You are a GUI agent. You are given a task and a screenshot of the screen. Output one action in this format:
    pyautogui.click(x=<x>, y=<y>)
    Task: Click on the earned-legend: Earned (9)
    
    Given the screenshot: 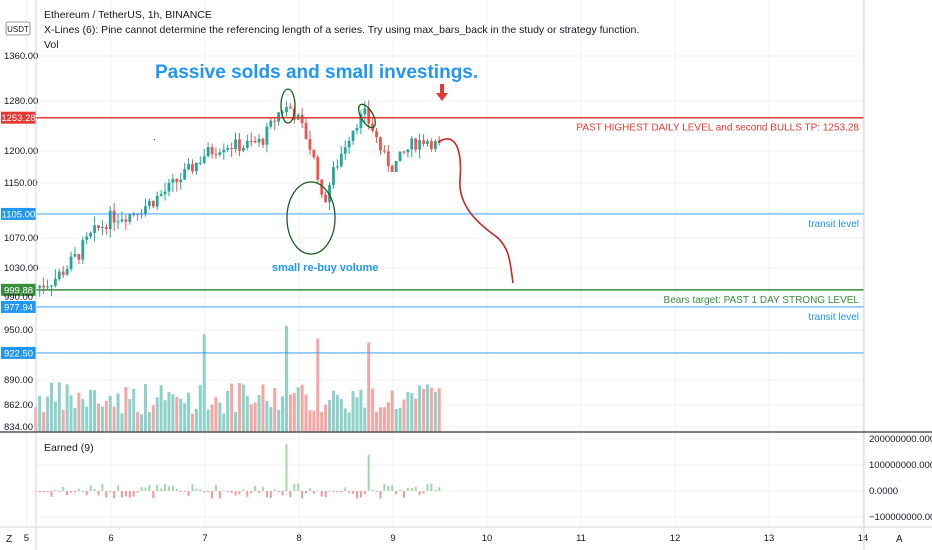 What is the action you would take?
    pyautogui.click(x=69, y=448)
    